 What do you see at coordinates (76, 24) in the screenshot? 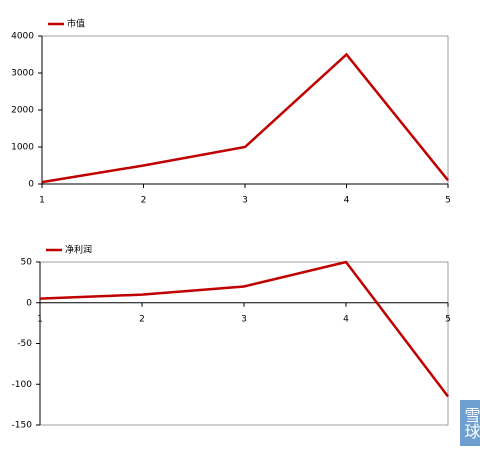
I see `legend-label: 市值` at bounding box center [76, 24].